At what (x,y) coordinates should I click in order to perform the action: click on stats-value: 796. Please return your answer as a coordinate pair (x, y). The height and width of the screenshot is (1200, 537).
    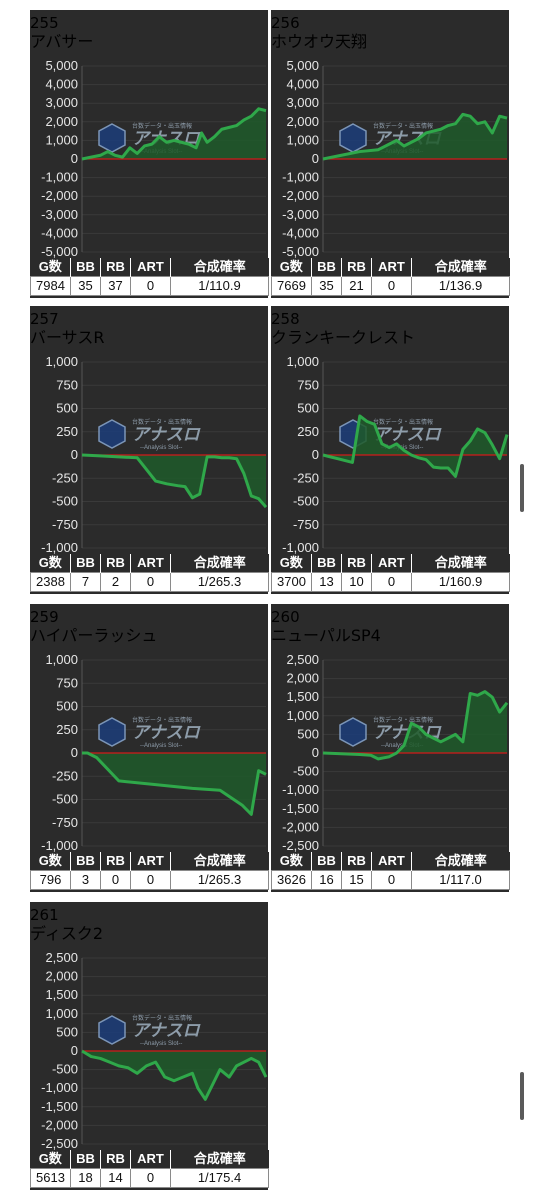
    Looking at the image, I should click on (50, 880).